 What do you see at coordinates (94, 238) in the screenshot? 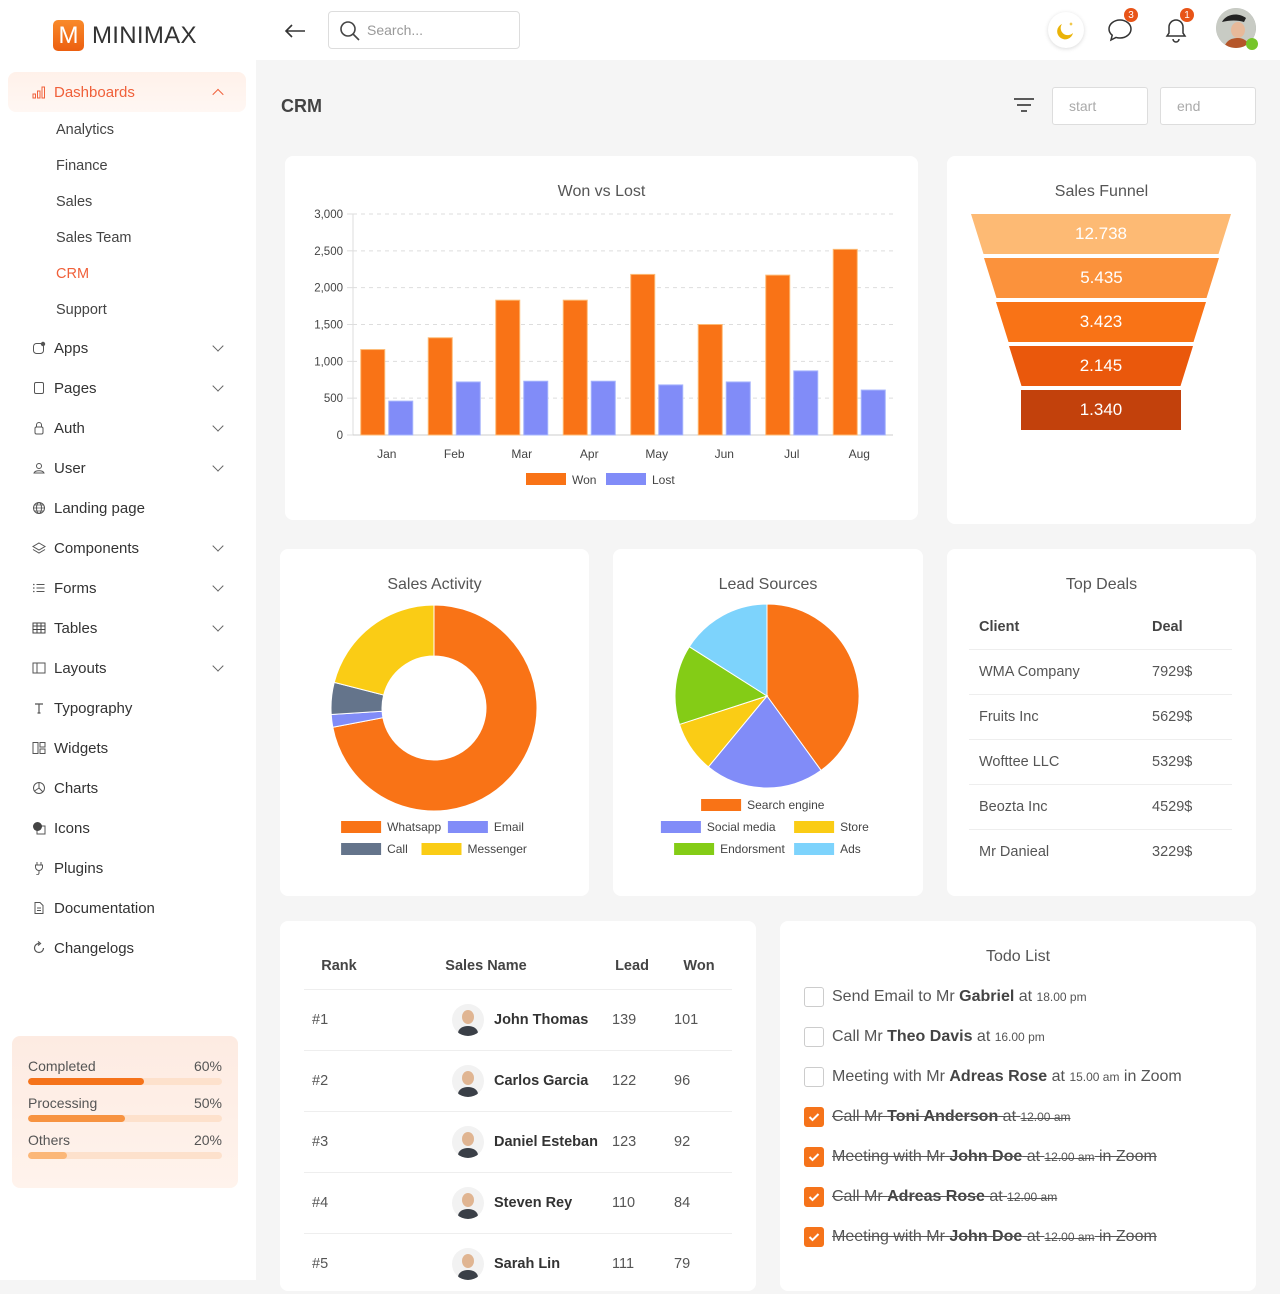
I see `sidebar-subitem-sales-team: Sales Team` at bounding box center [94, 238].